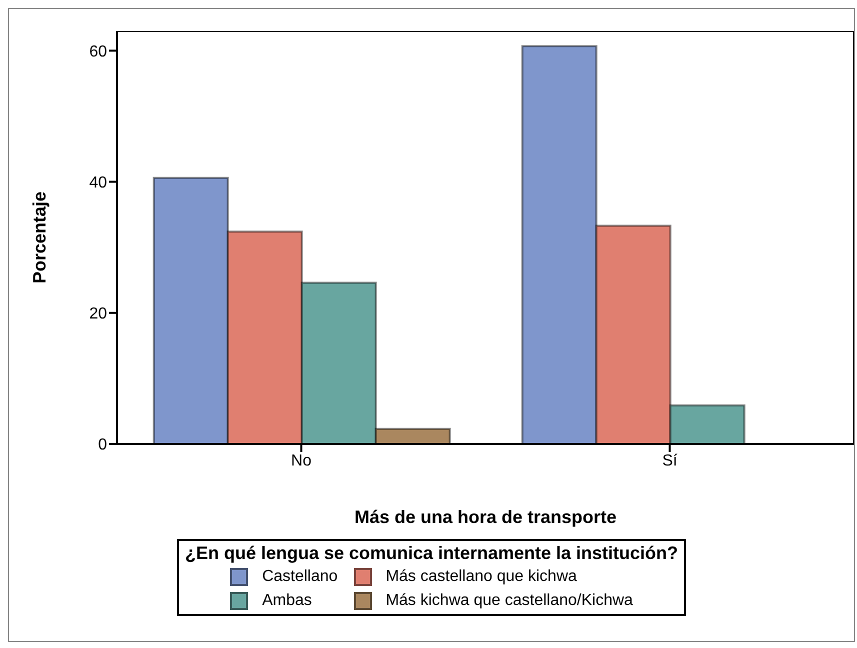 Image resolution: width=857 pixels, height=648 pixels. I want to click on legend-title: ¿En qué lengua se comunica internamente la institución?, so click(431, 553).